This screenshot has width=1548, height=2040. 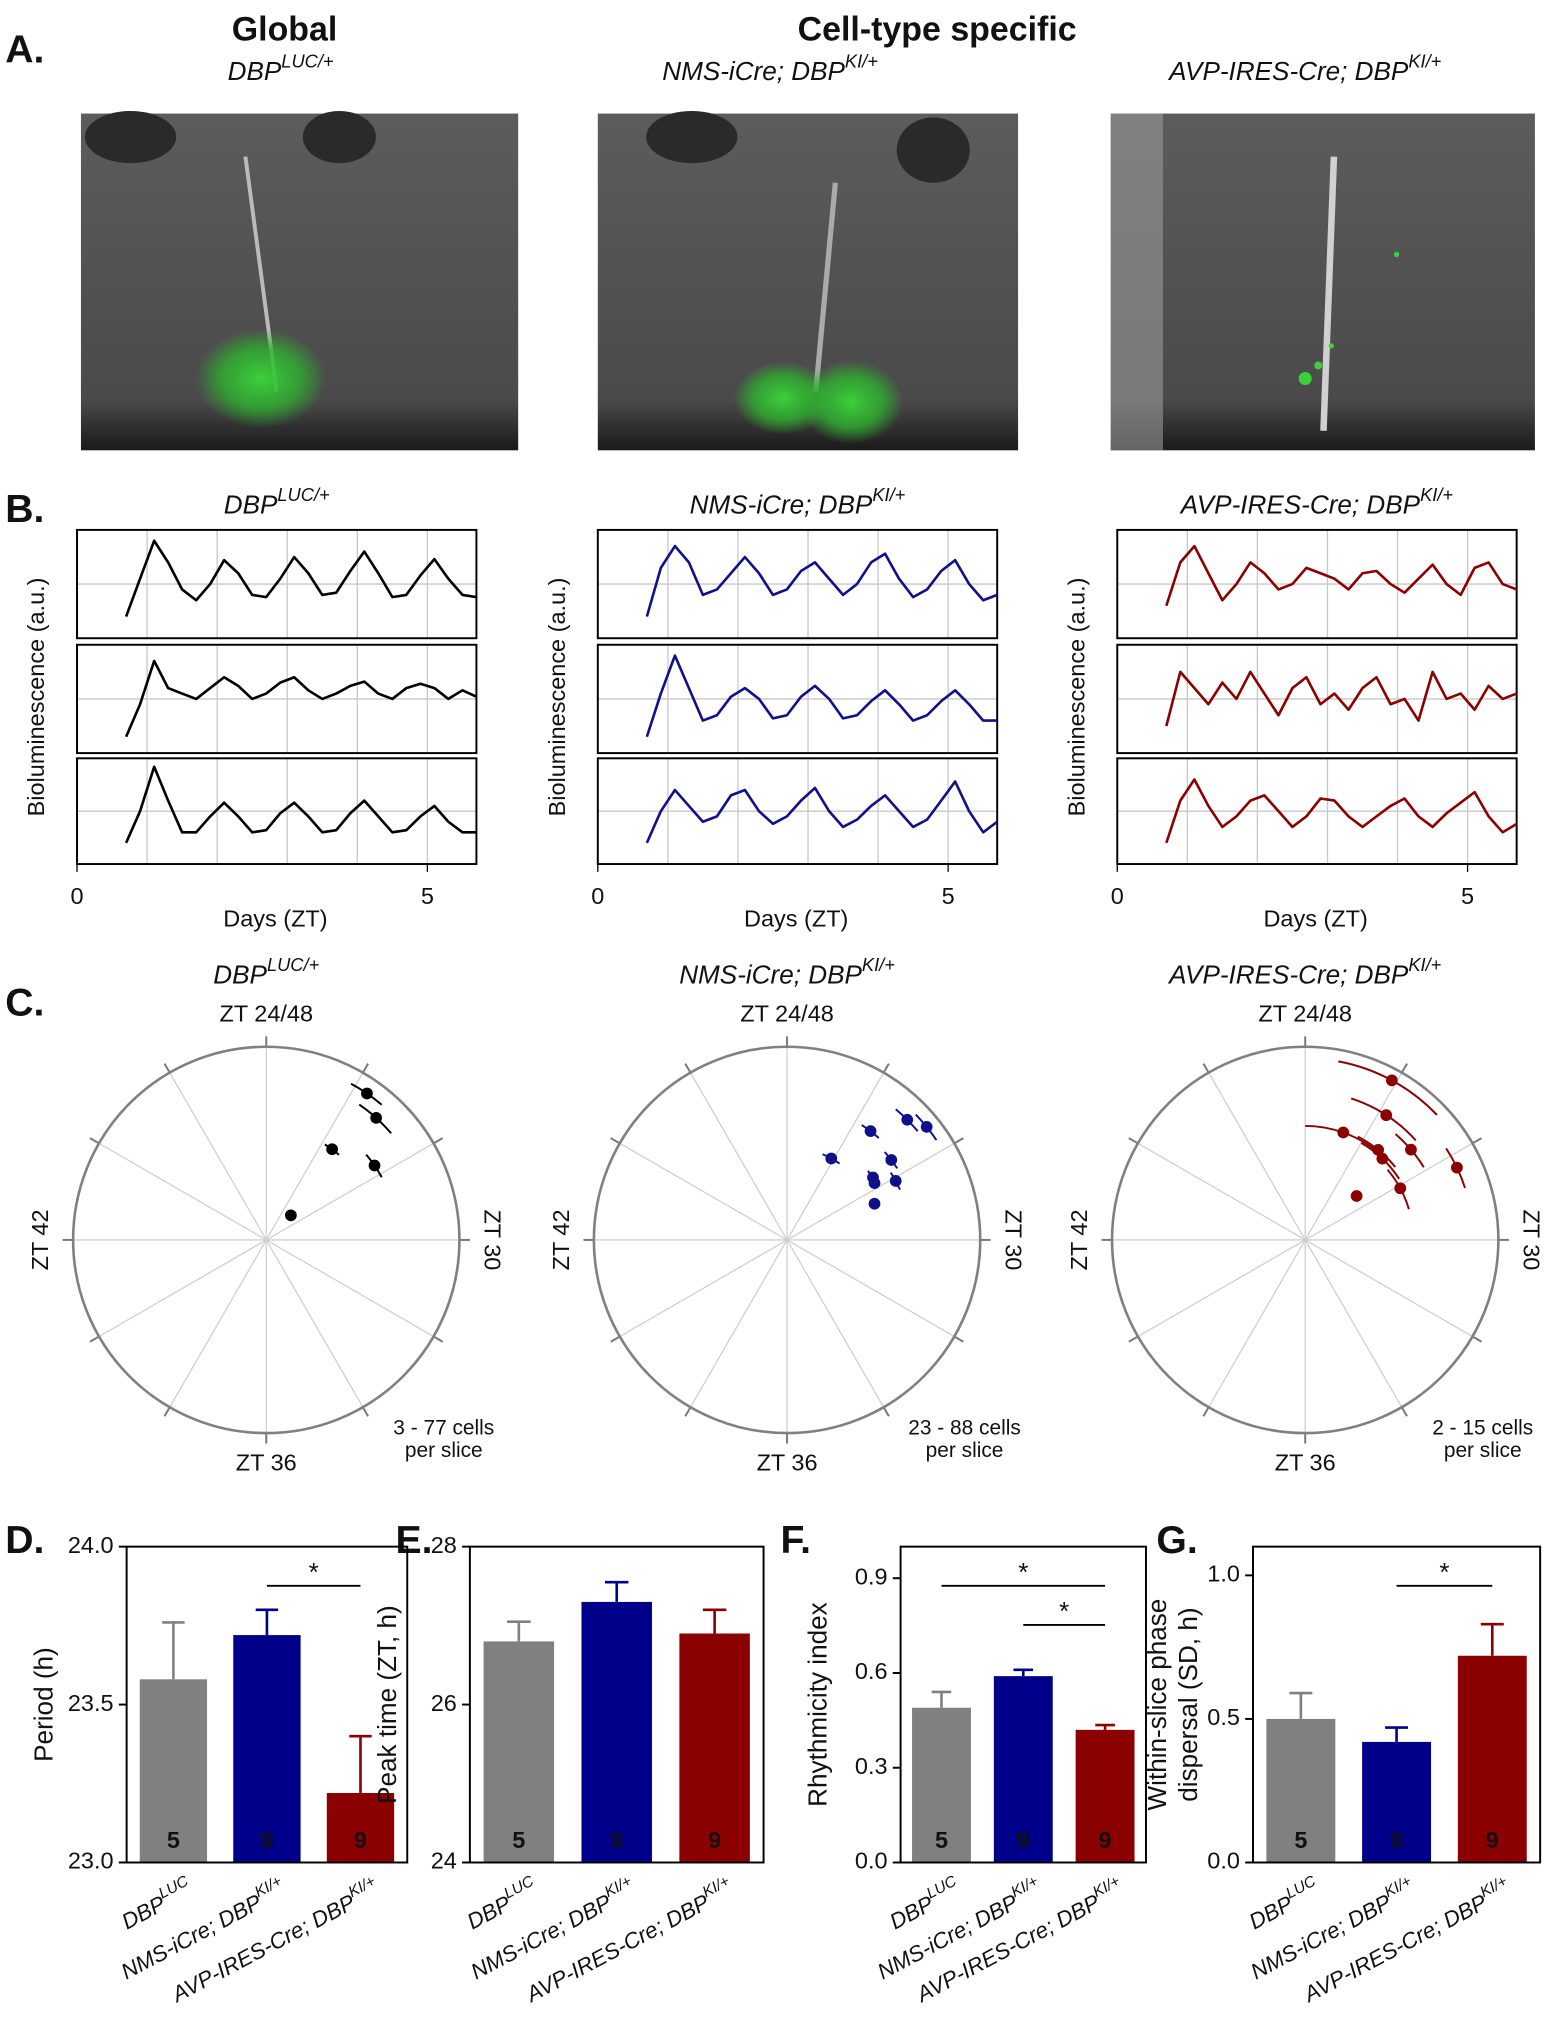 I want to click on y-tick-label: 24, so click(x=444, y=1861).